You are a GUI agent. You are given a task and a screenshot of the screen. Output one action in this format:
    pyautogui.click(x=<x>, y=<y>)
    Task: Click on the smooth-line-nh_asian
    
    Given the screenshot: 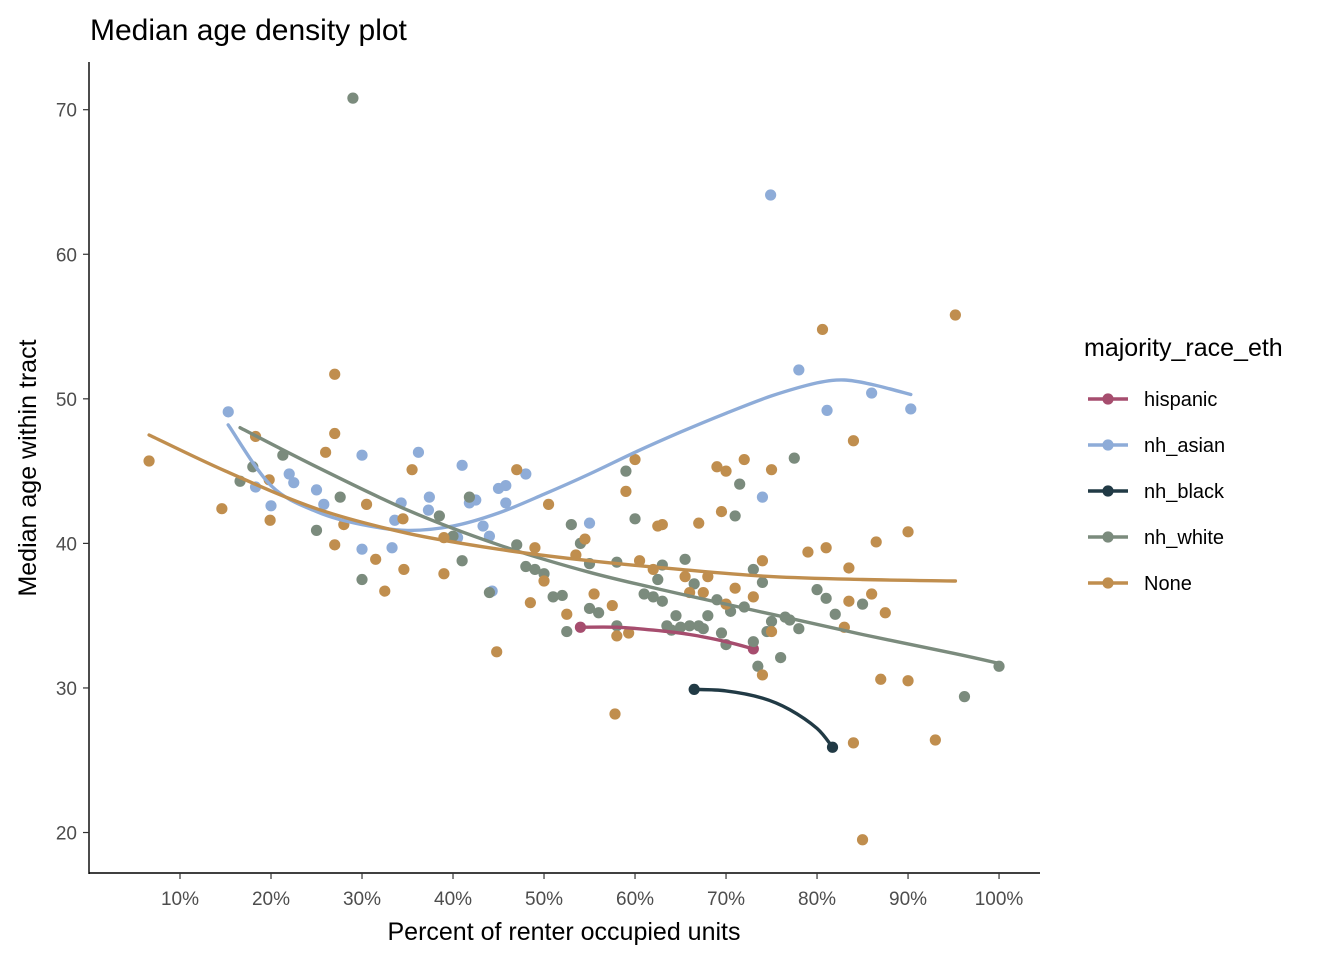 What is the action you would take?
    pyautogui.click(x=569, y=455)
    